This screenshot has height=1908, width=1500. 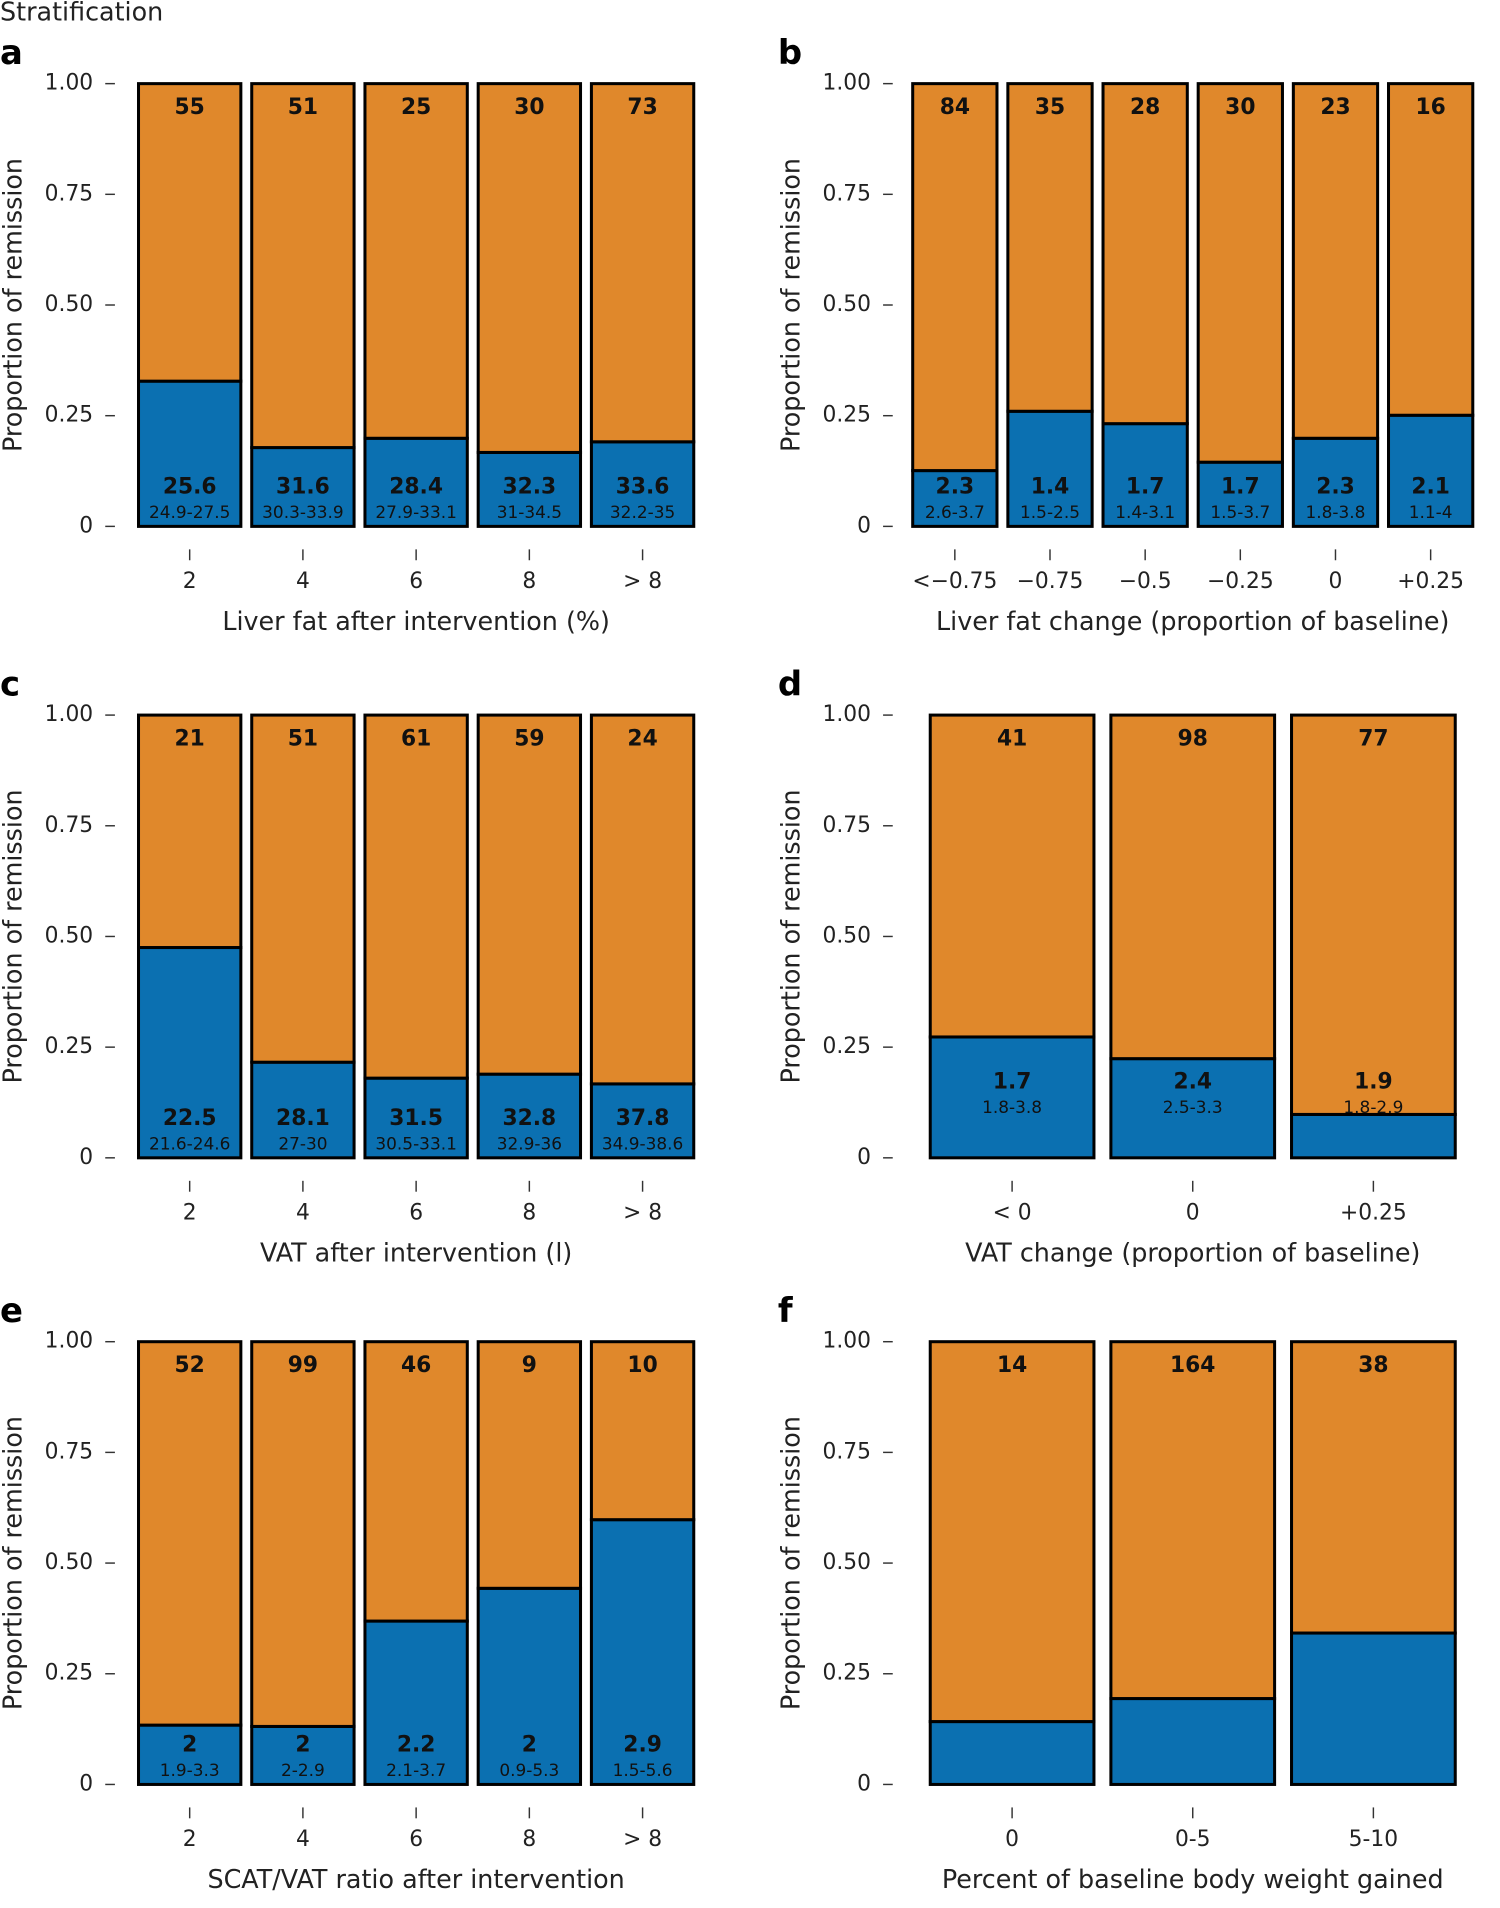 What do you see at coordinates (642, 1144) in the screenshot?
I see `range-label: 34.9-38.6` at bounding box center [642, 1144].